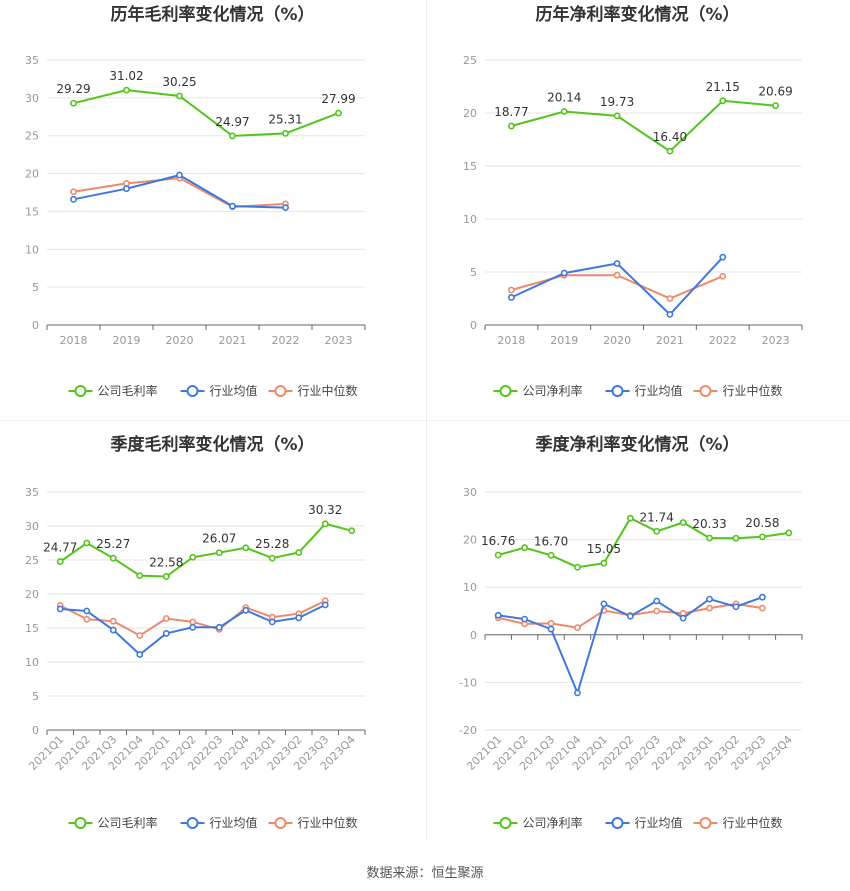 Image resolution: width=850 pixels, height=891 pixels. Describe the element at coordinates (738, 390) in the screenshot. I see `legend-item: 行业中位数` at that location.